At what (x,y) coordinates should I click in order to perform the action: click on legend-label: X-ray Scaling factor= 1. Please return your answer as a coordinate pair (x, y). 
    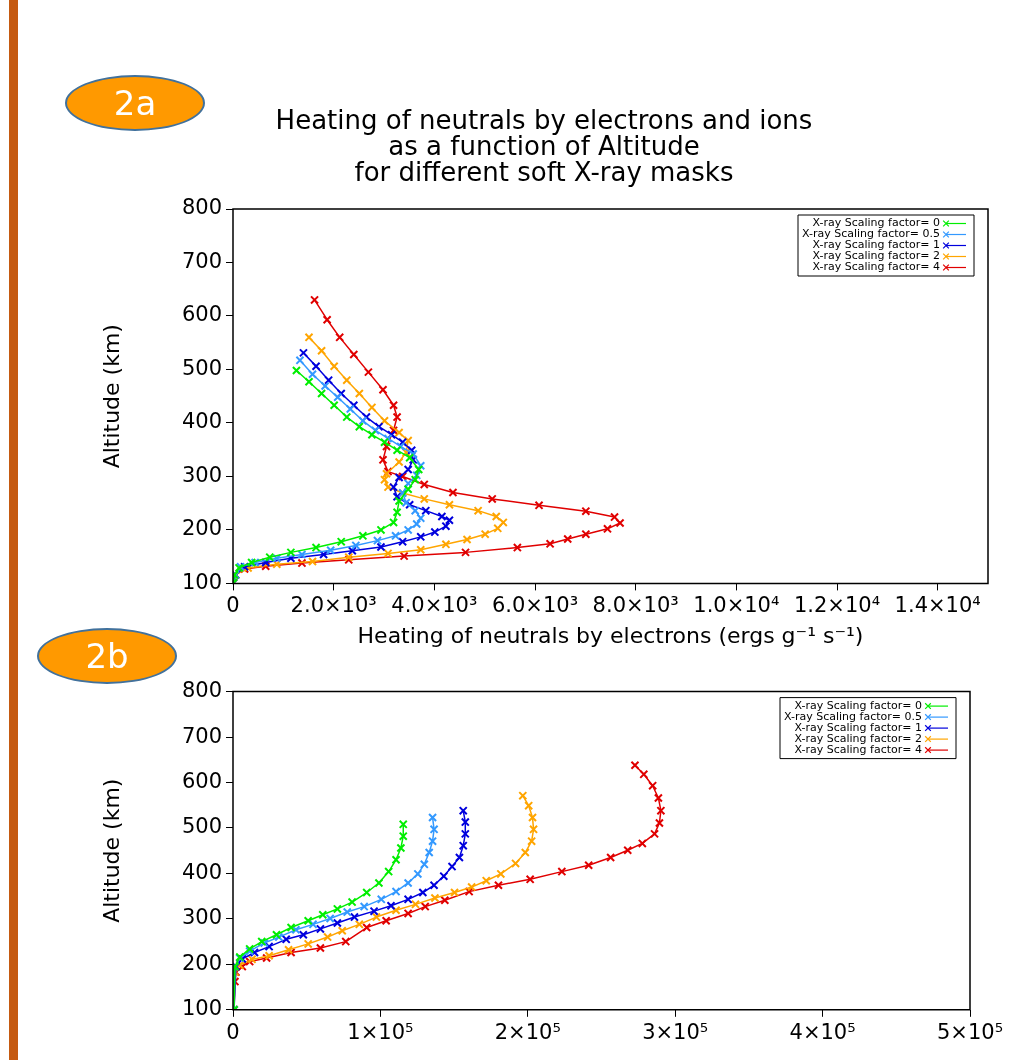
    Looking at the image, I should click on (876, 245).